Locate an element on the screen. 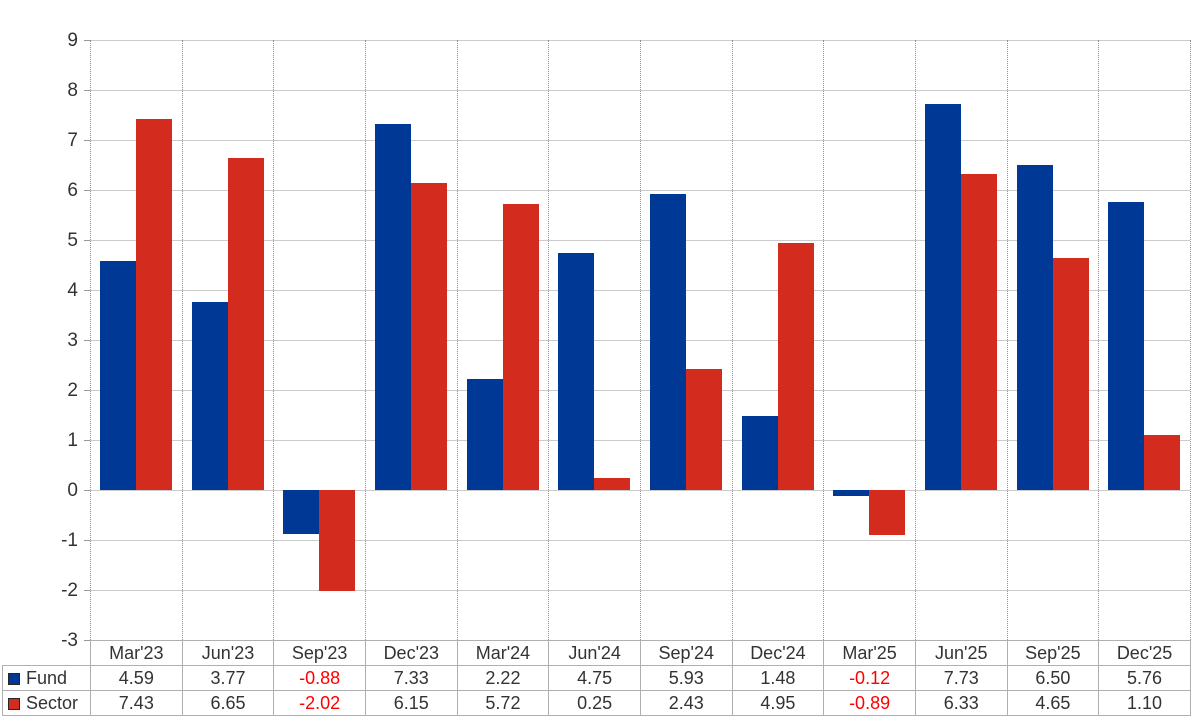 The image size is (1200, 720). sector-legend-cell: Sector is located at coordinates (46, 703).